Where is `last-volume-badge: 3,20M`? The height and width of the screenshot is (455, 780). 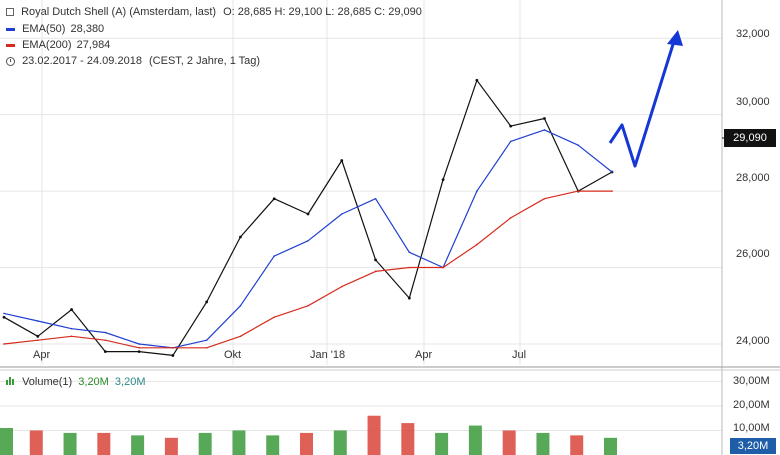
last-volume-badge: 3,20M is located at coordinates (753, 446).